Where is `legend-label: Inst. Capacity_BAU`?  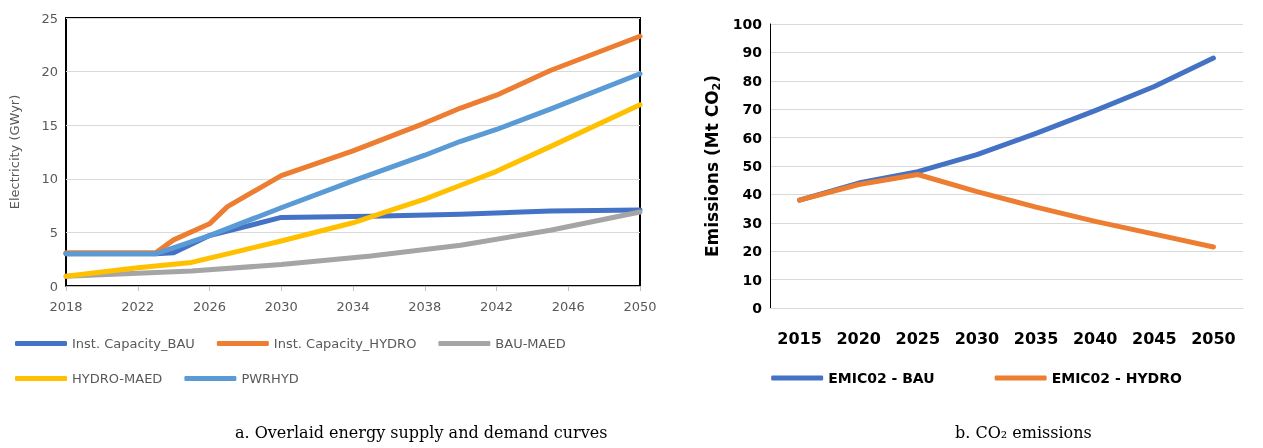
legend-label: Inst. Capacity_BAU is located at coordinates (133, 343).